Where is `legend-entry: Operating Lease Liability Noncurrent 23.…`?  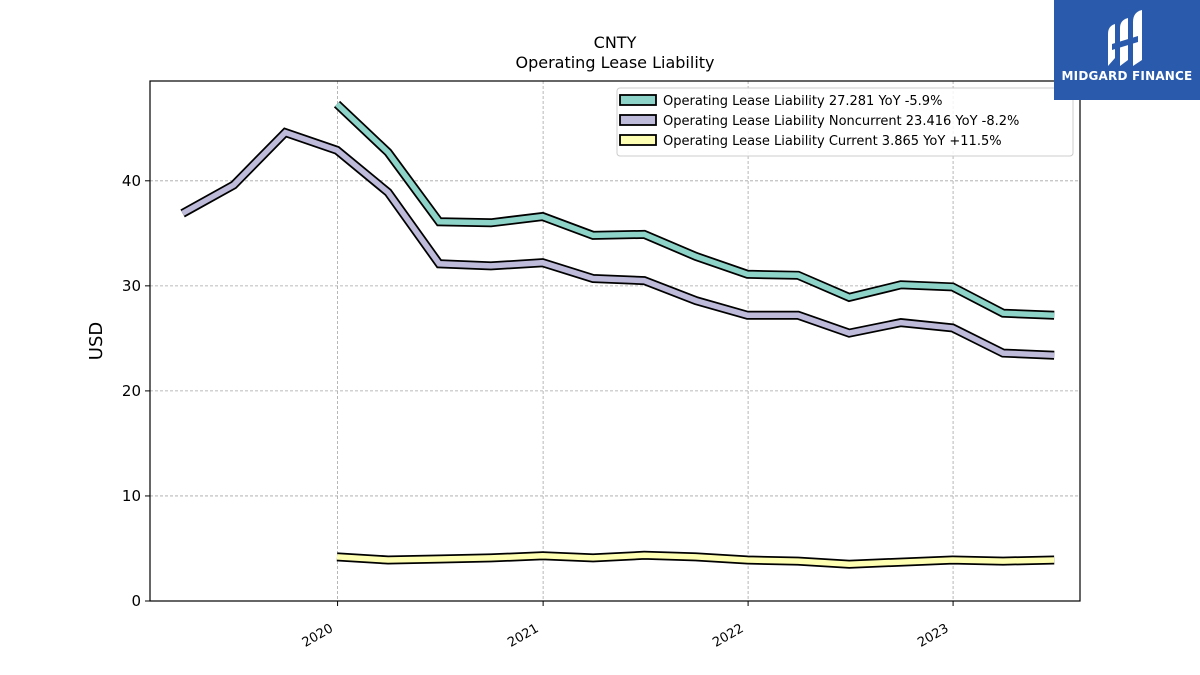
legend-entry: Operating Lease Liability Noncurrent 23.… is located at coordinates (841, 121).